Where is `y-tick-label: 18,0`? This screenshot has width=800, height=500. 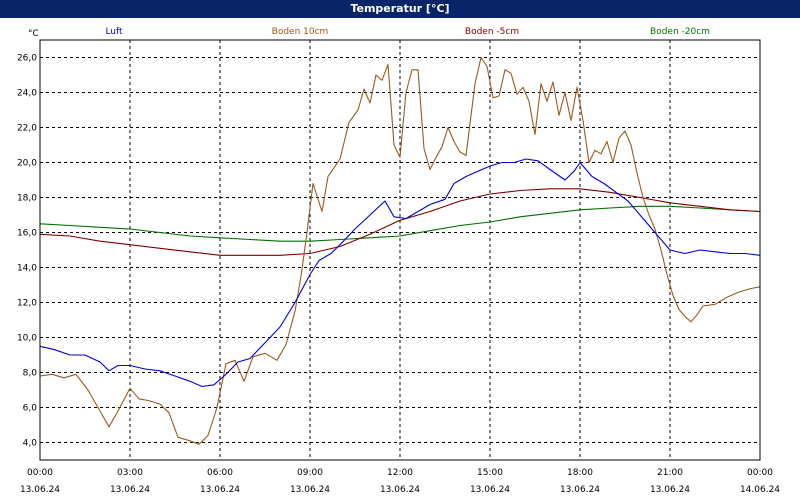
y-tick-label: 18,0 is located at coordinates (27, 199).